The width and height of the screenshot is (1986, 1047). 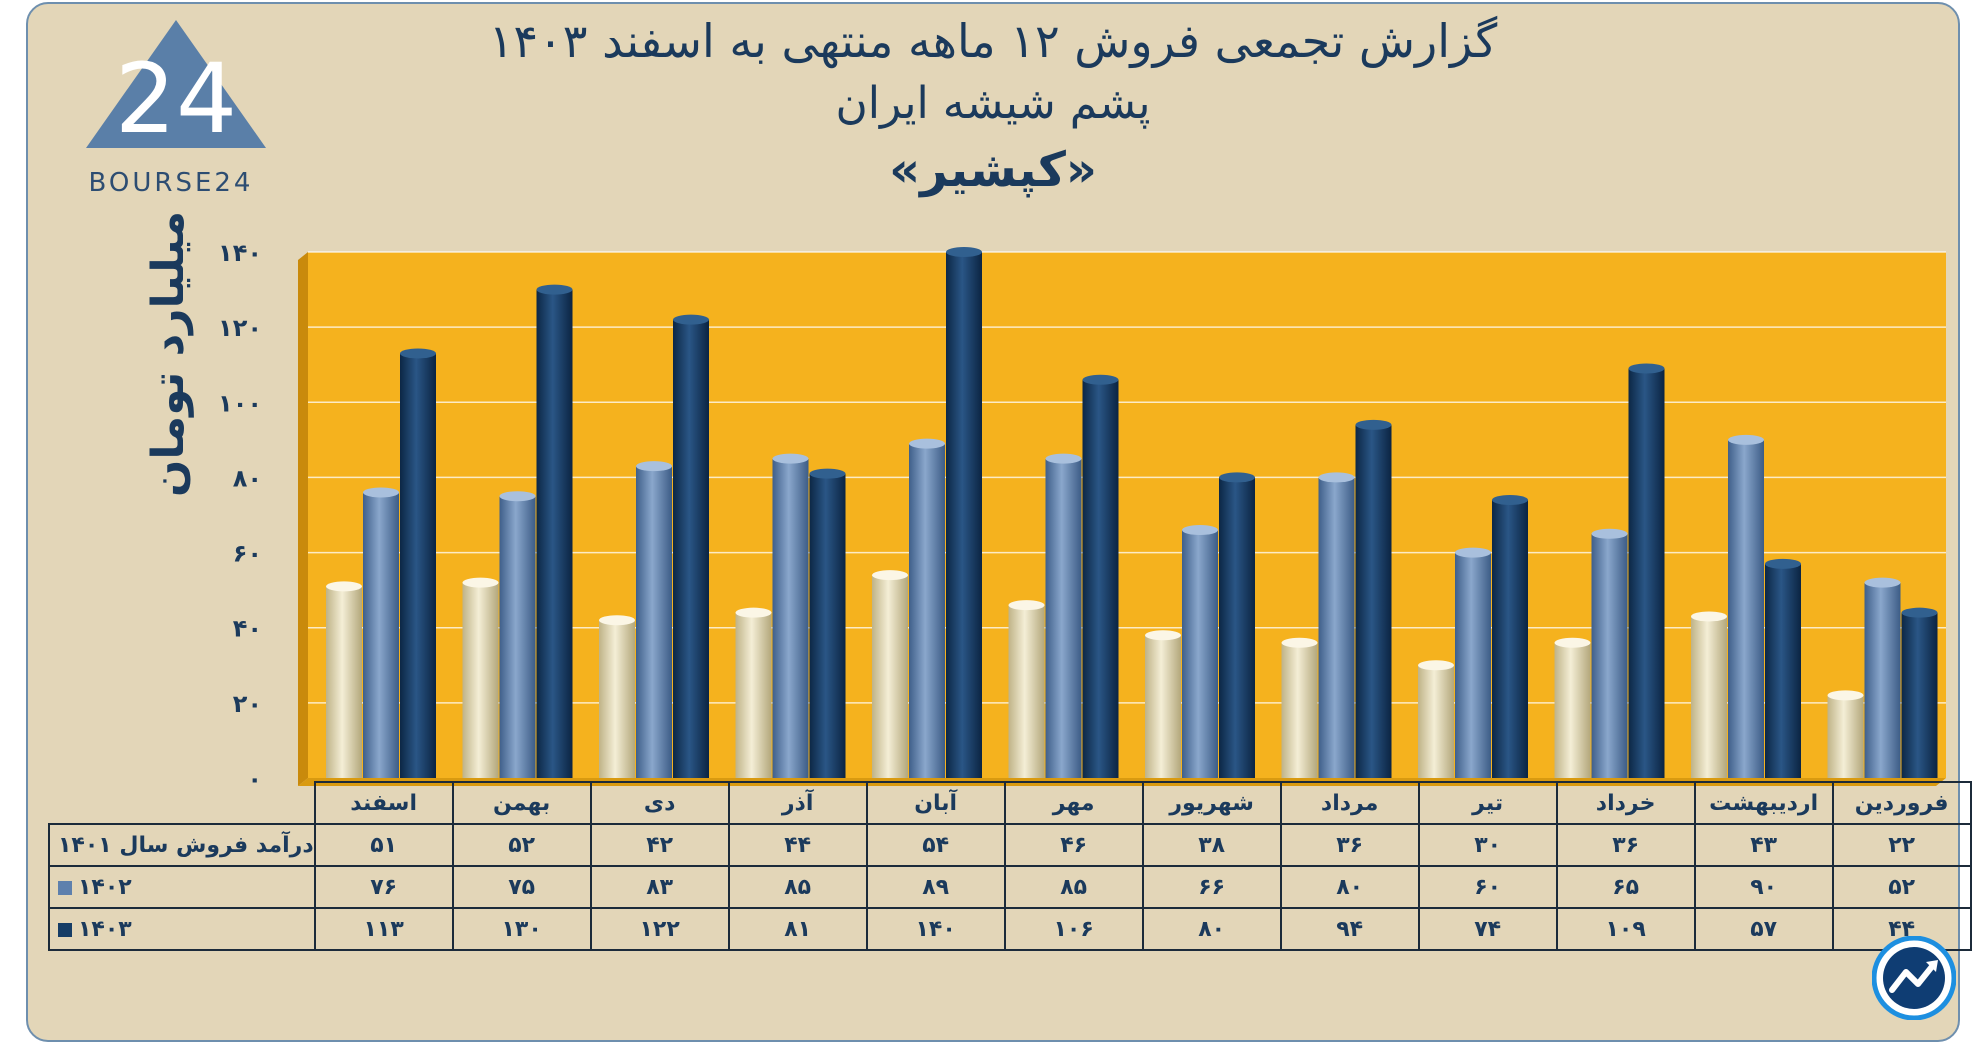 What do you see at coordinates (1763, 929) in the screenshot?
I see `table-cell: ۵۷` at bounding box center [1763, 929].